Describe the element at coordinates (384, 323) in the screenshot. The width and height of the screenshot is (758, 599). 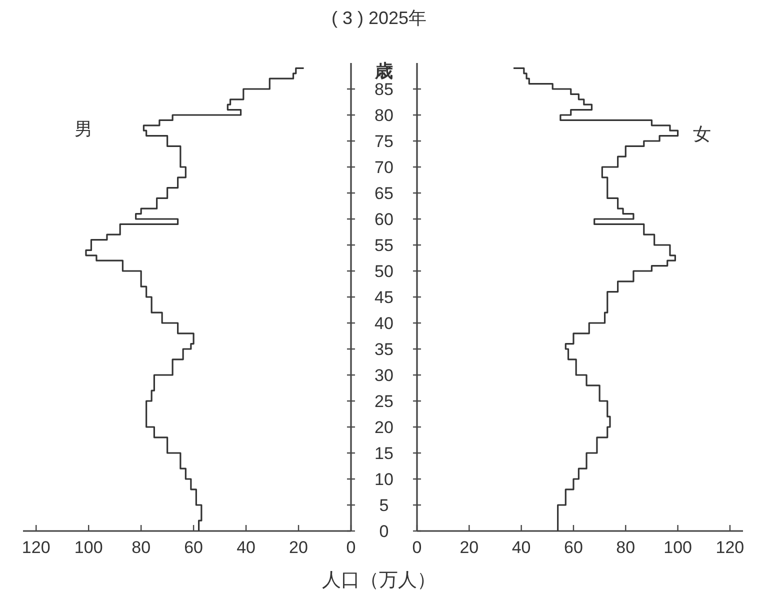
I see `y-tick-label: 40` at that location.